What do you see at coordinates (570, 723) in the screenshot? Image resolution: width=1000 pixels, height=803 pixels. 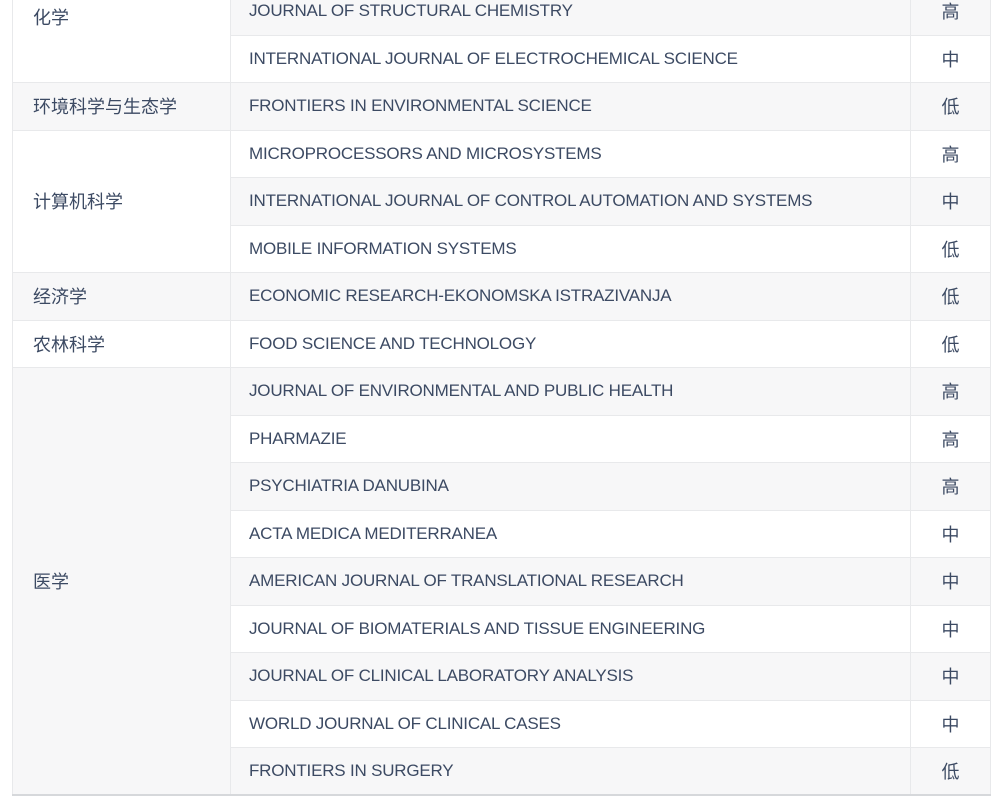 I see `journal-name-cell: WORLD JOURNAL OF CLINICAL CASES` at bounding box center [570, 723].